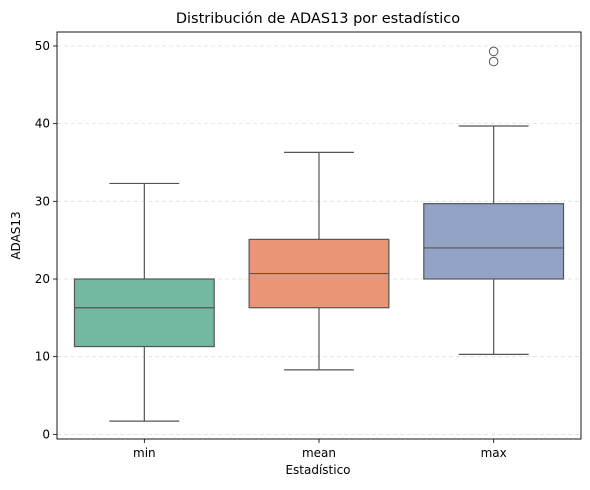 This screenshot has width=590, height=490. I want to click on y-axis-label: ADAS13, so click(16, 235).